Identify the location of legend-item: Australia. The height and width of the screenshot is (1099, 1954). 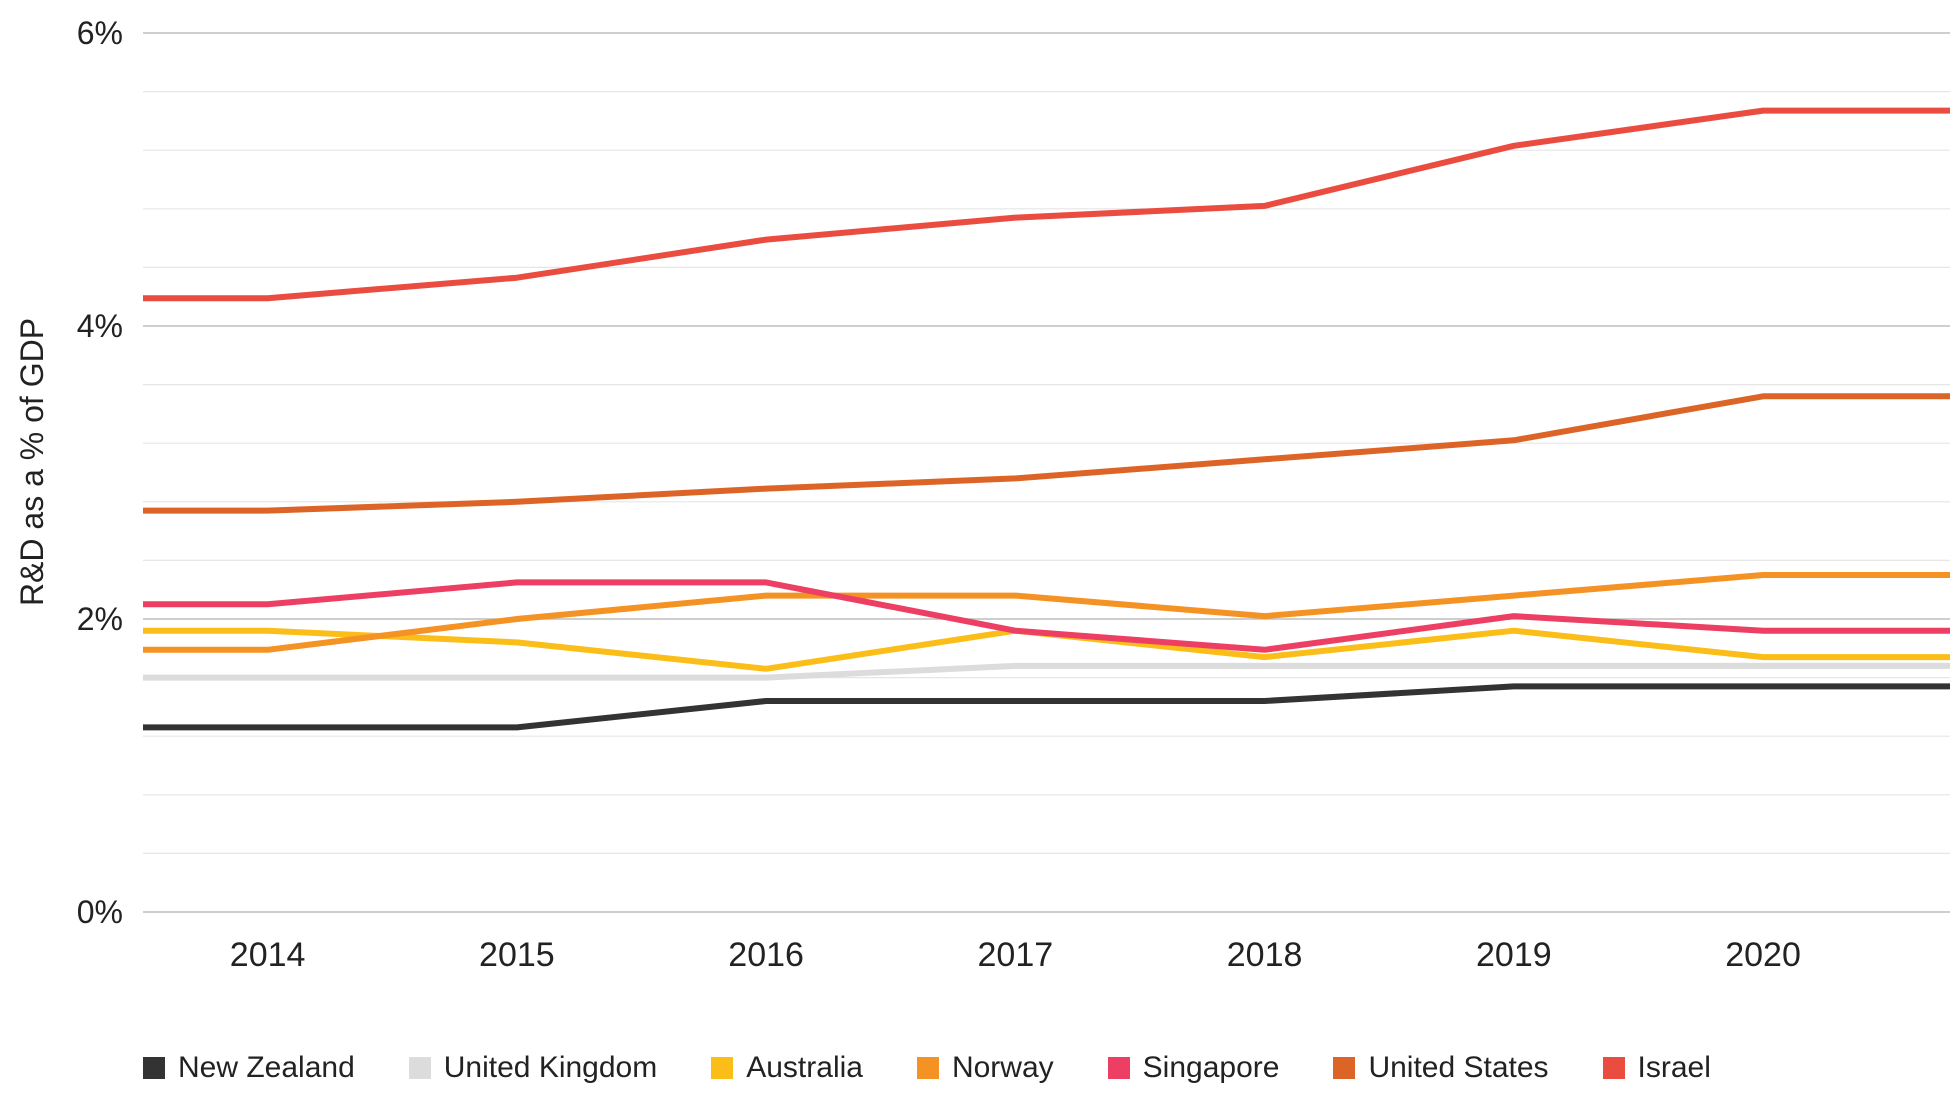
(787, 1068).